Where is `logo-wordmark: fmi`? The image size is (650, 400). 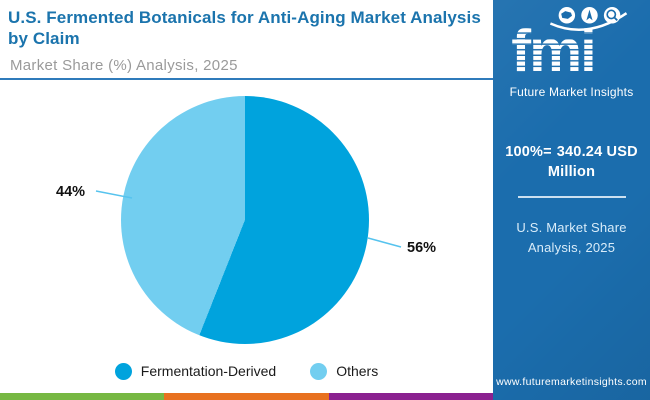 logo-wordmark: fmi is located at coordinates (552, 47).